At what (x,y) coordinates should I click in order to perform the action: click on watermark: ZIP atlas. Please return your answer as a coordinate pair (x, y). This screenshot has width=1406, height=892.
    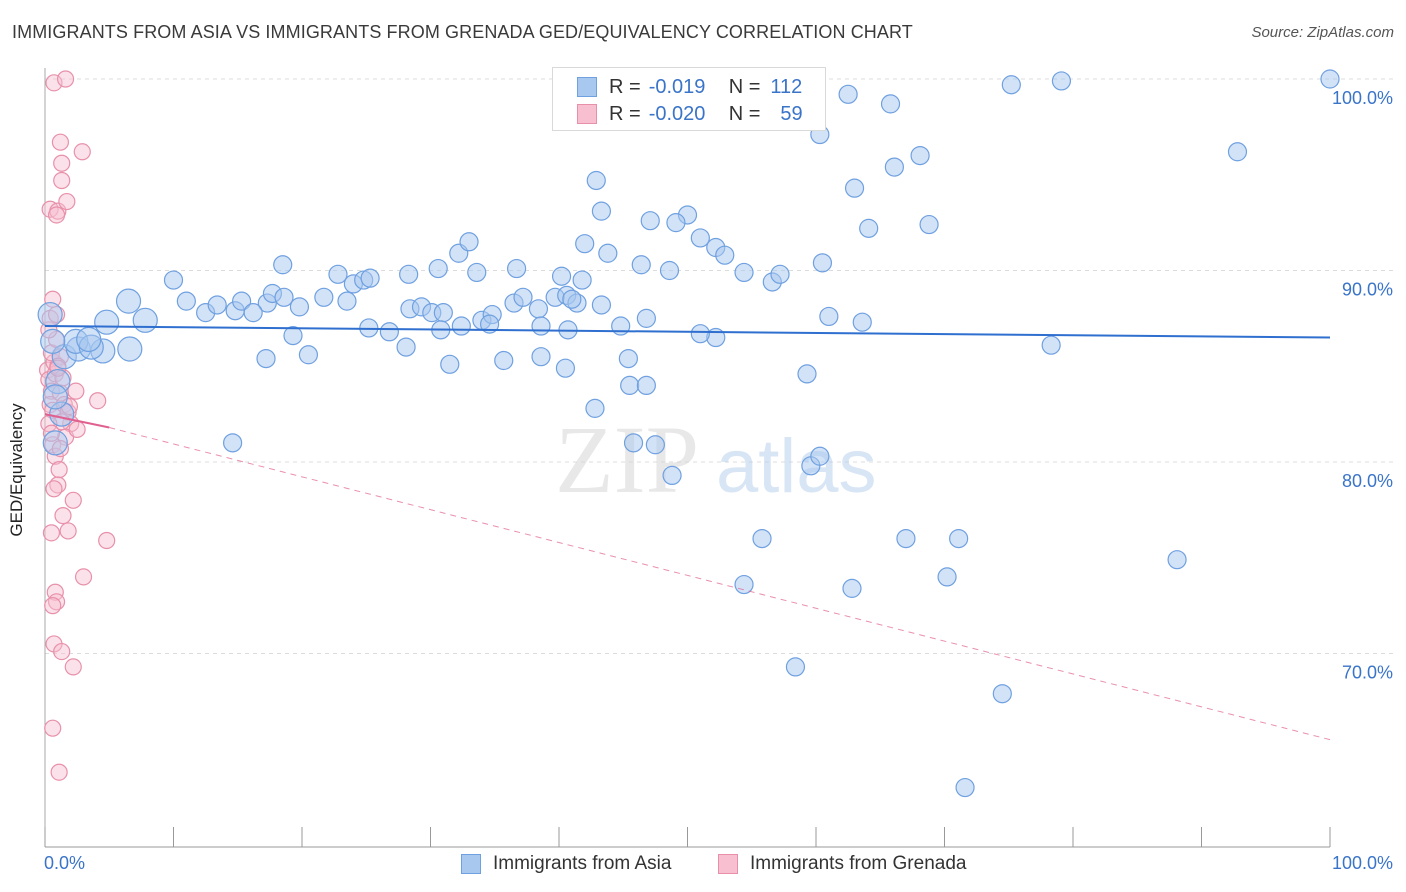
    Looking at the image, I should click on (716, 459).